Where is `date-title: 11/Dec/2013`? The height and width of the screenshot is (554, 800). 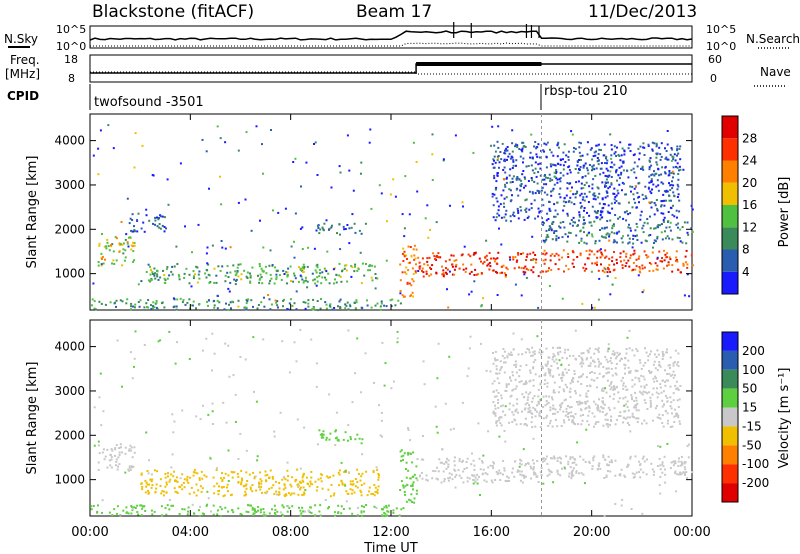
date-title: 11/Dec/2013 is located at coordinates (642, 12).